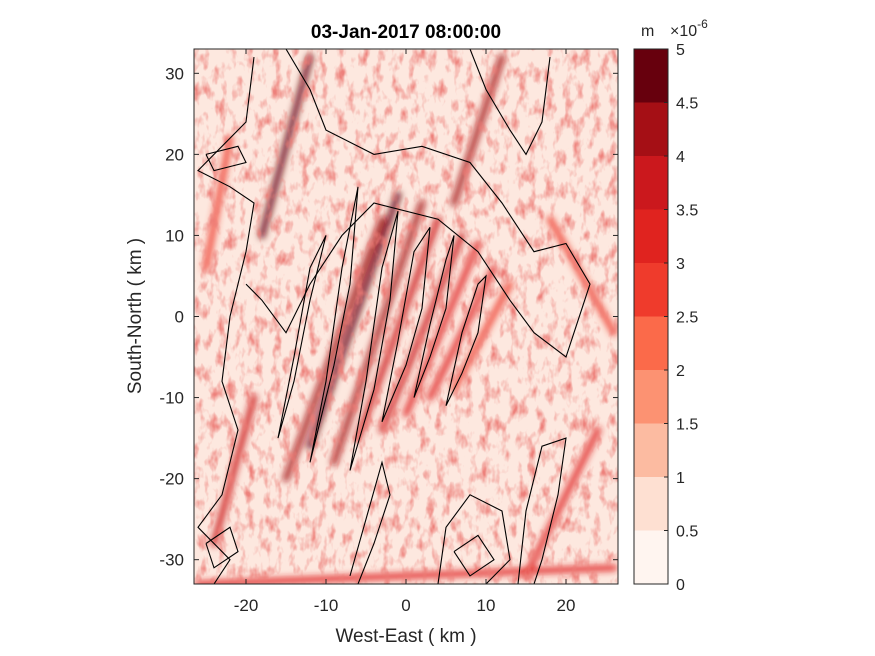 The width and height of the screenshot is (875, 656). I want to click on colorbar-exponent-base: ×10, so click(683, 31).